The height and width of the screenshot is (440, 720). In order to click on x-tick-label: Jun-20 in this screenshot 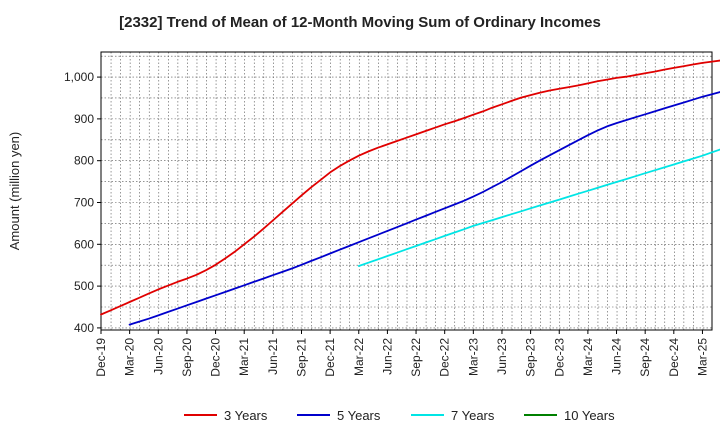, I will do `click(158, 356)`.